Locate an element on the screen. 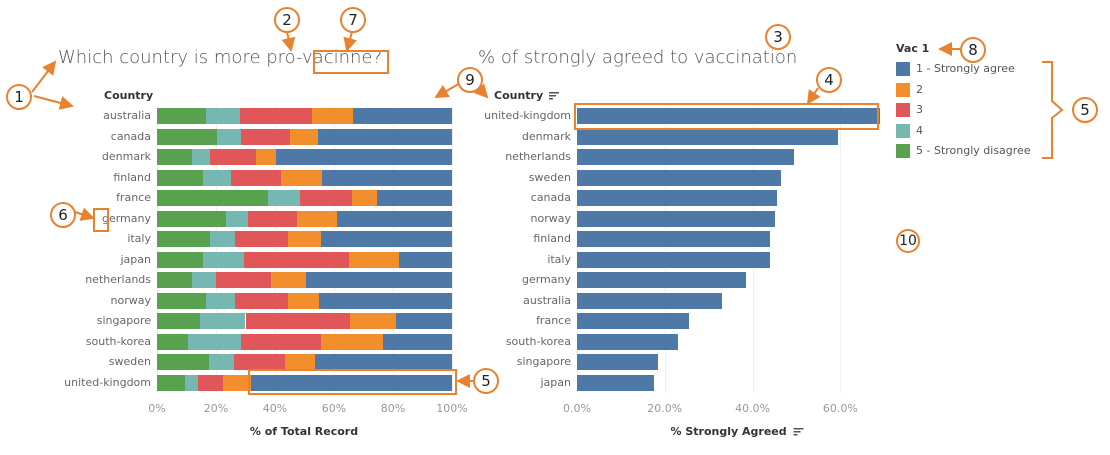 The image size is (1110, 455). highlight-uk-blue-segment is located at coordinates (352, 382).